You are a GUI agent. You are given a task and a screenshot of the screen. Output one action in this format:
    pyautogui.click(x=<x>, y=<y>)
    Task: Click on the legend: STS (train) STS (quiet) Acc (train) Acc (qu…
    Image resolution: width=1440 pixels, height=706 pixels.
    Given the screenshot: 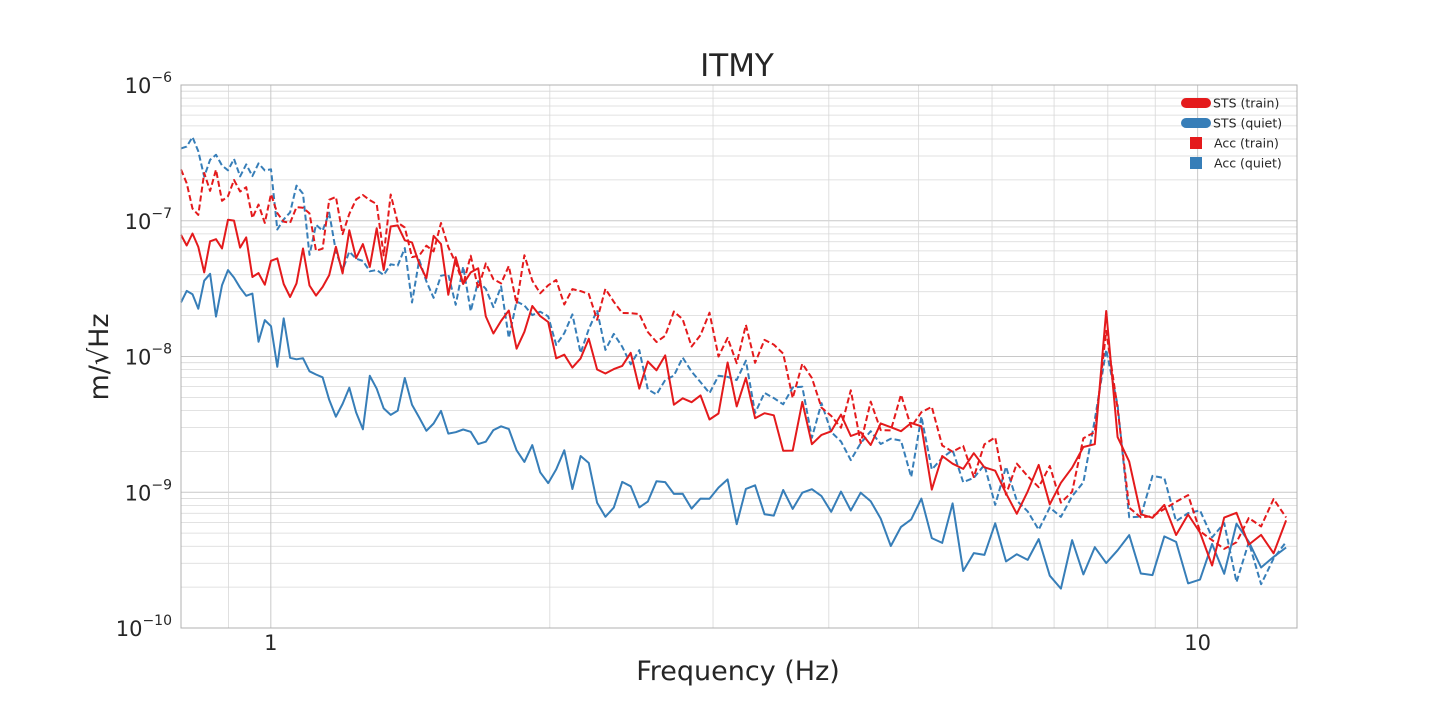 What is the action you would take?
    pyautogui.click(x=1231, y=133)
    